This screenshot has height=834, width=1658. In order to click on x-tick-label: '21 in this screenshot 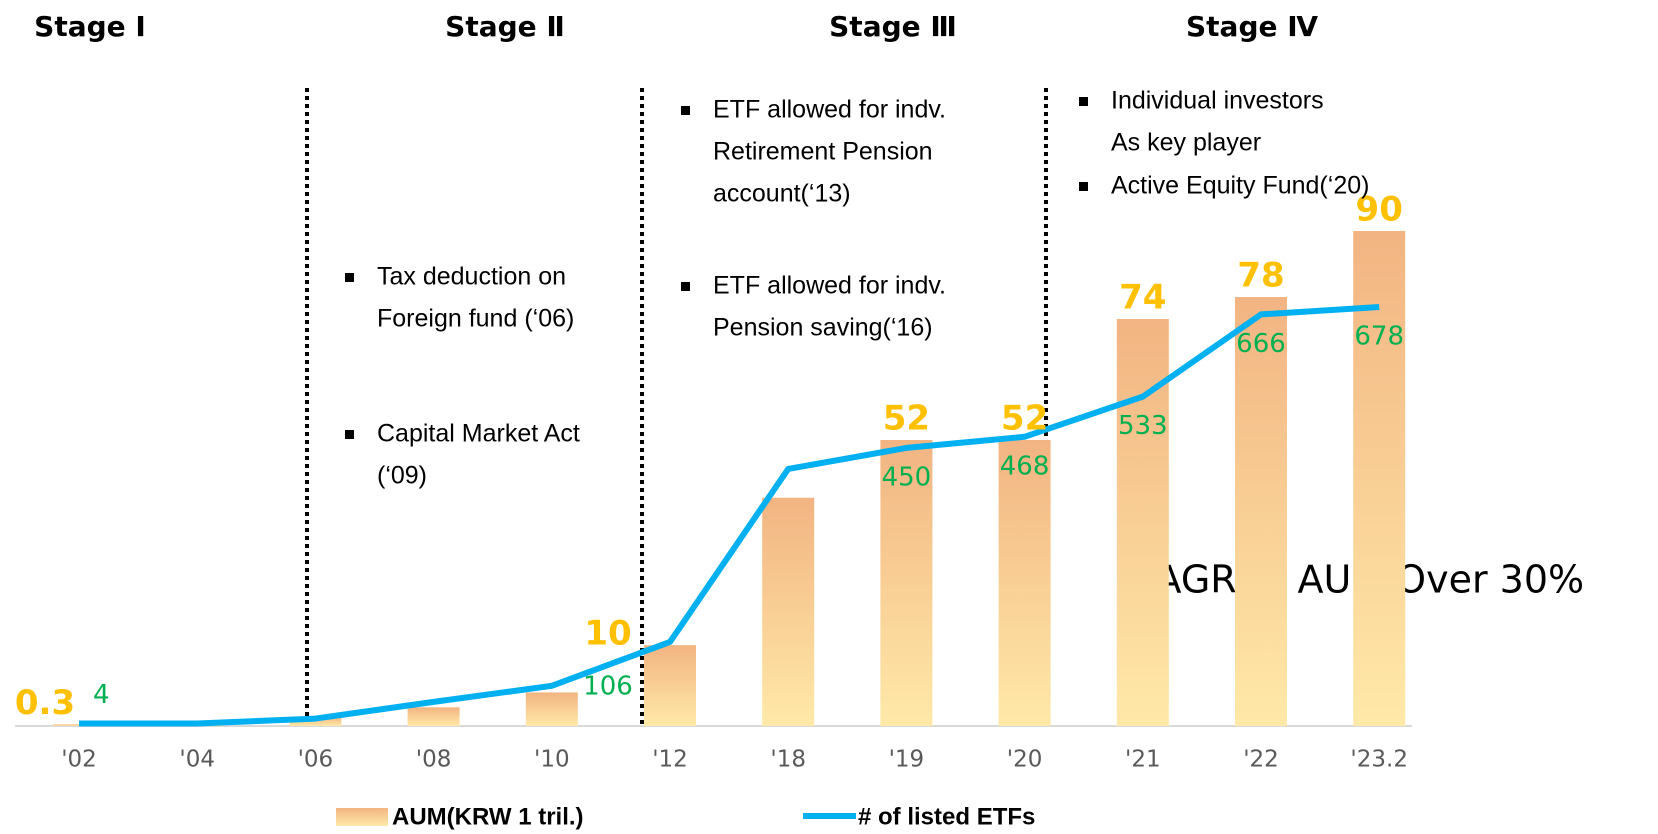, I will do `click(1143, 760)`.